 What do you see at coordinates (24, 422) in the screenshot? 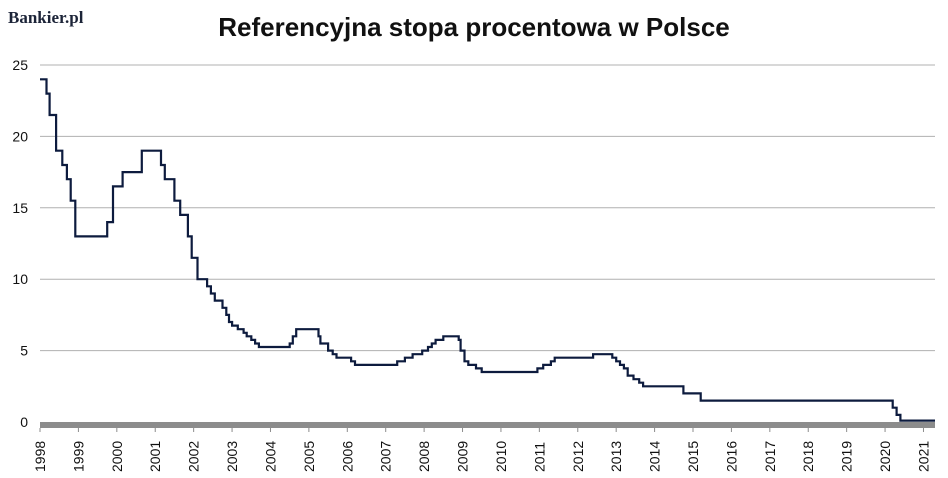
I see `y-tick-label: 0` at bounding box center [24, 422].